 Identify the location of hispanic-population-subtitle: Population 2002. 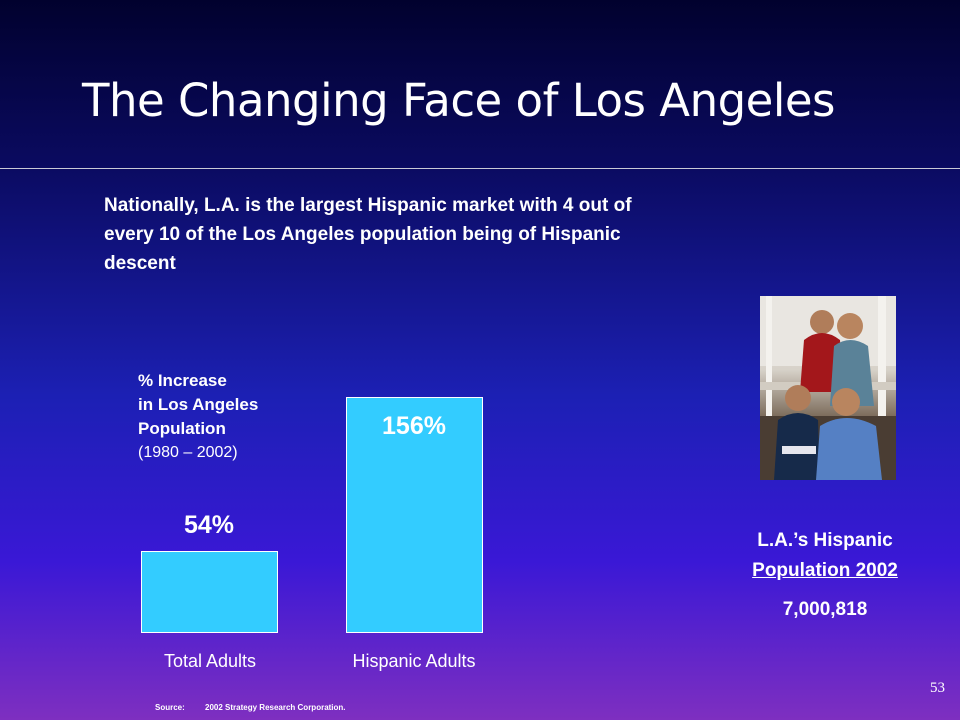
(825, 570).